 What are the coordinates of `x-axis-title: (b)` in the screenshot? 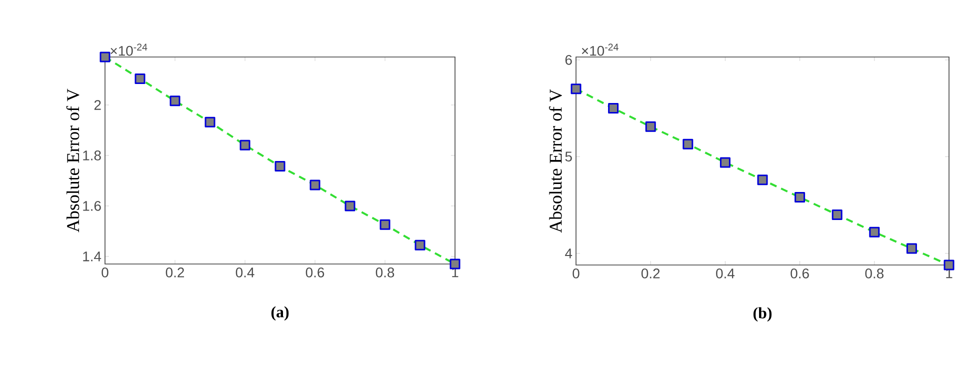 It's located at (762, 314).